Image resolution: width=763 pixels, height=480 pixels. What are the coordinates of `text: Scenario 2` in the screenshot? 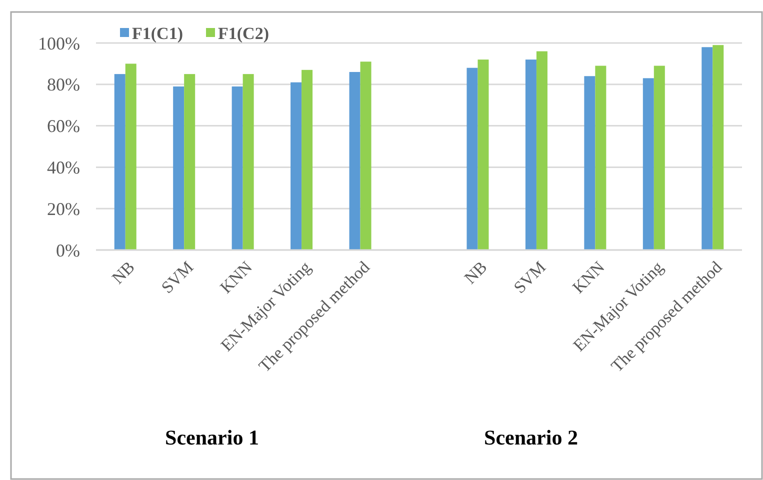 It's located at (531, 437).